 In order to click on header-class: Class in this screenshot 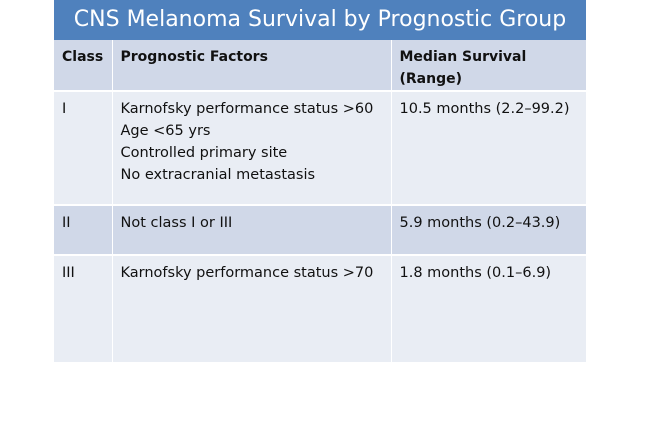, I will do `click(83, 66)`.